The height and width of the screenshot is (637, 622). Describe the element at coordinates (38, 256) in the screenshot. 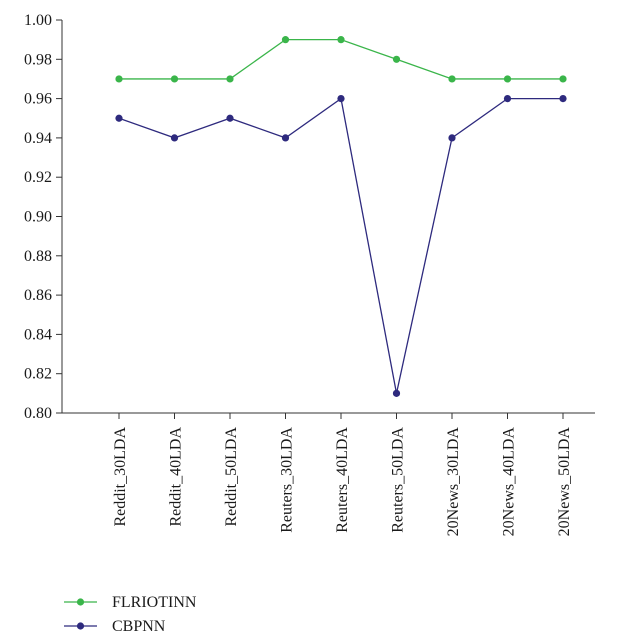

I see `y-tick-label: 0.88` at that location.